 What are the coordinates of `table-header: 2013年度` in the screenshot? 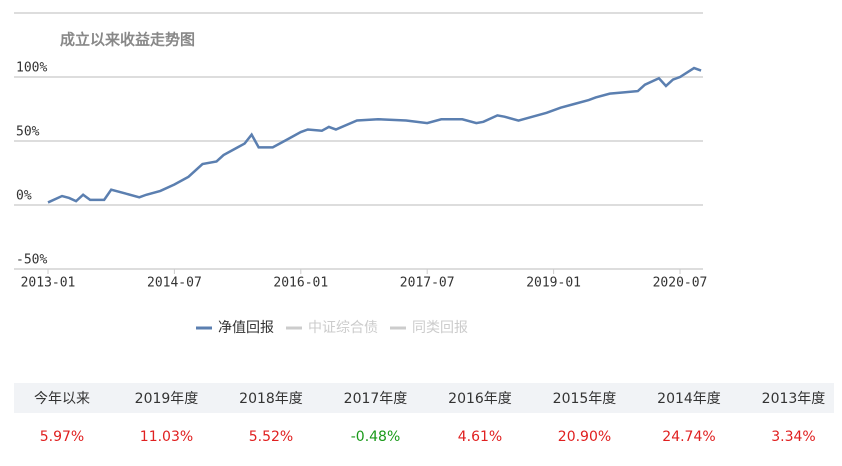 It's located at (794, 399).